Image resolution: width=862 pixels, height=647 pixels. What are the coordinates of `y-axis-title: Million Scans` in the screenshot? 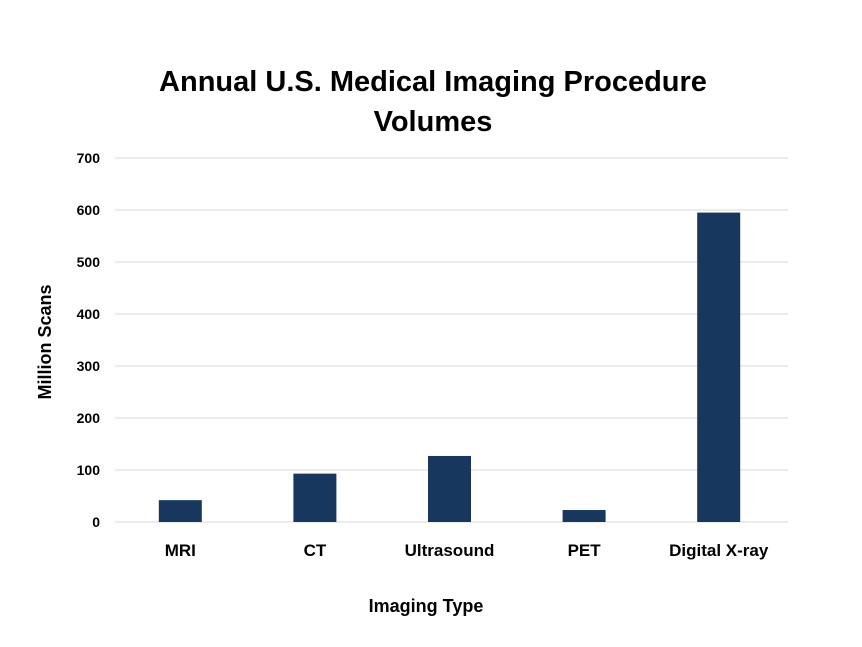 It's located at (45, 341).